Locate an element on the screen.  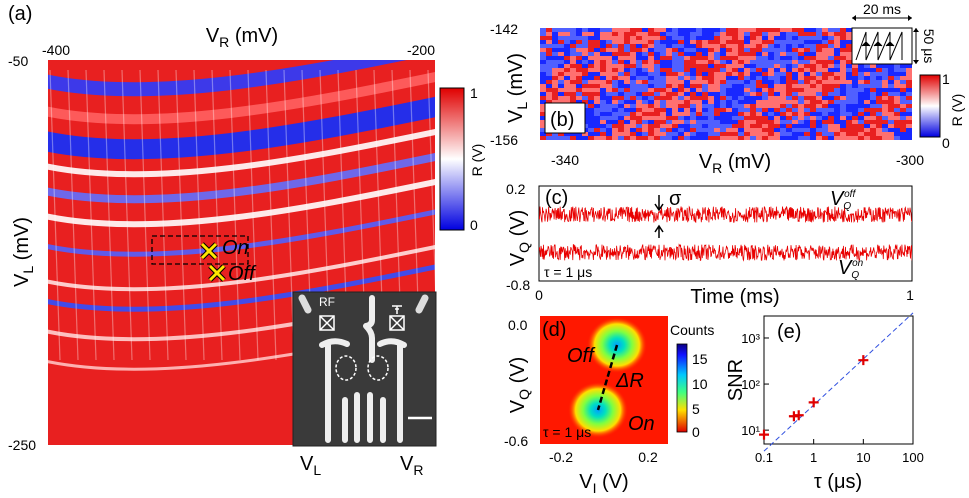
panel-e-xtick-label: 1 is located at coordinates (813, 457).